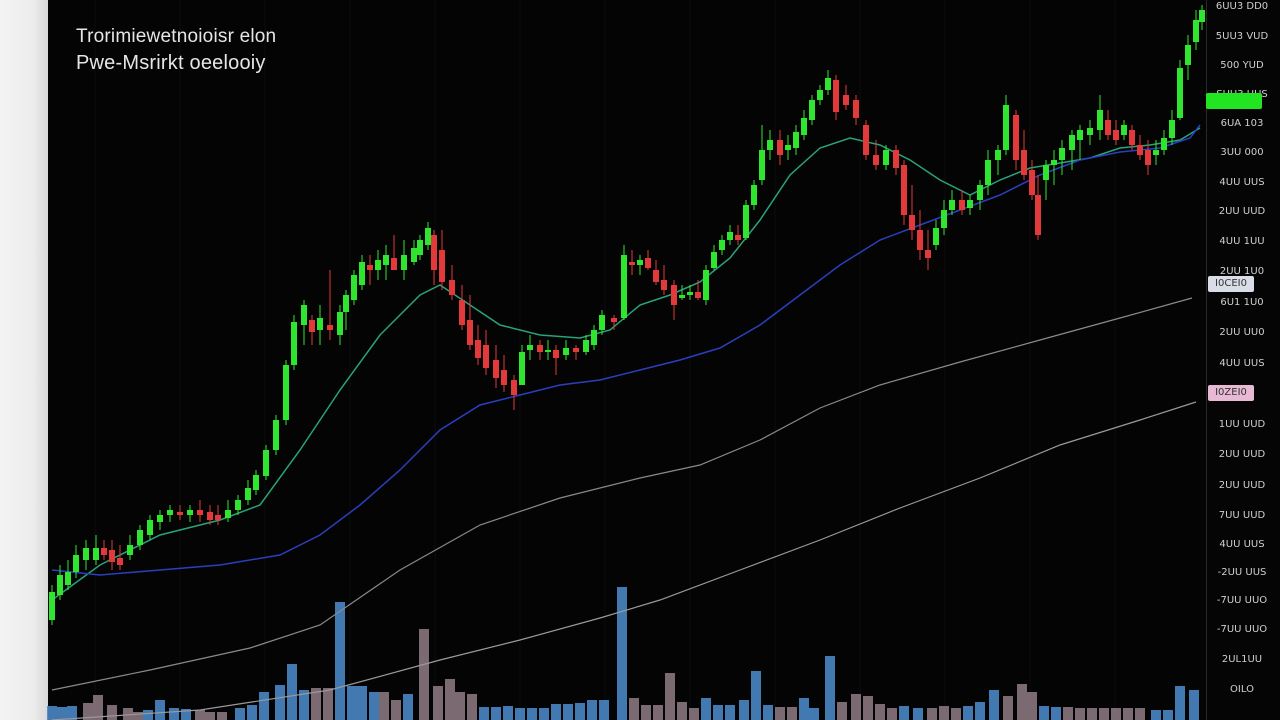  What do you see at coordinates (1234, 101) in the screenshot?
I see `price-tag-current` at bounding box center [1234, 101].